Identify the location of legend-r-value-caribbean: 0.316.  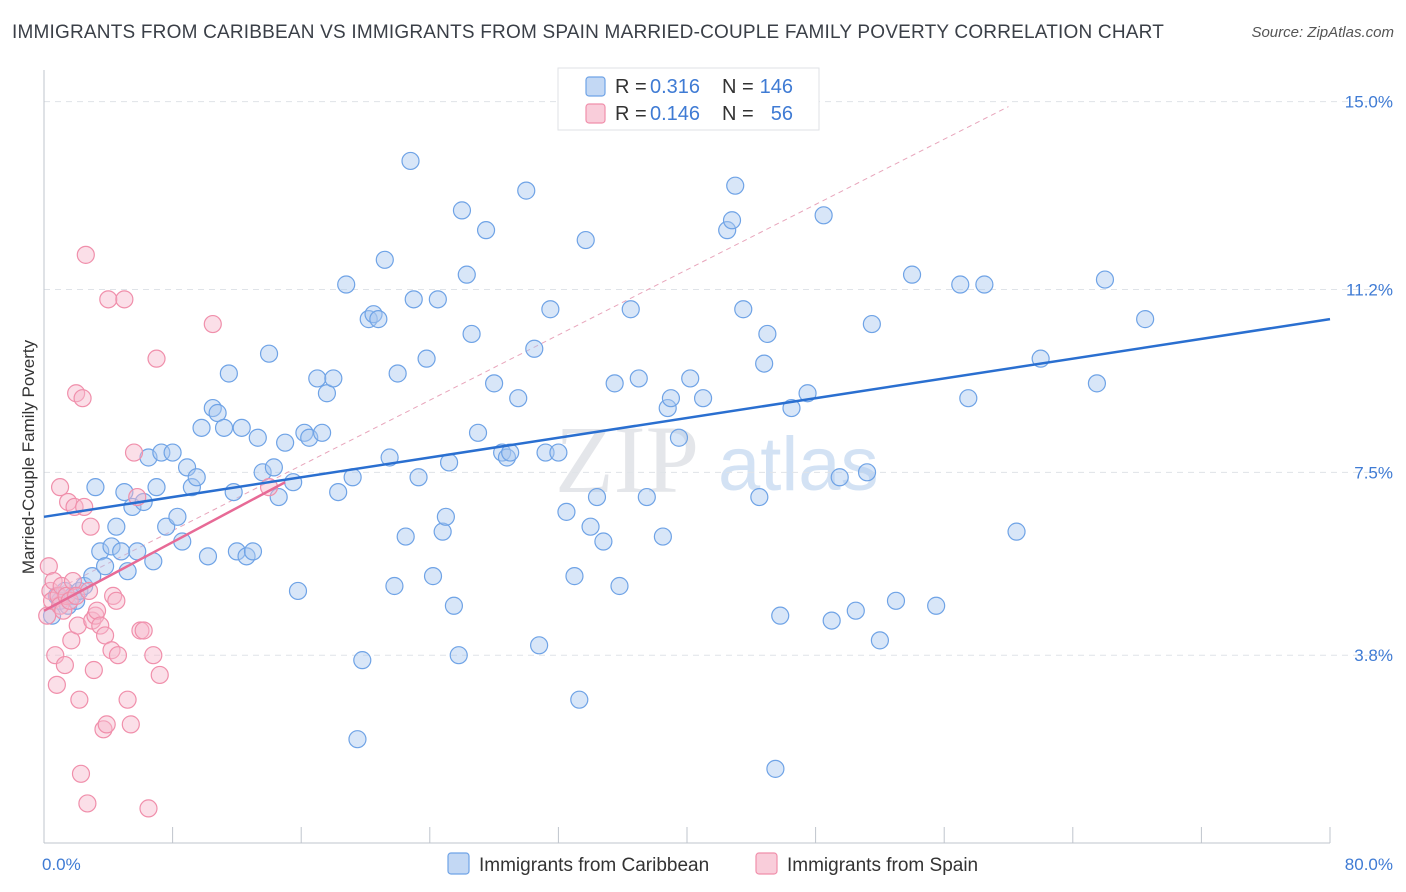
(675, 87).